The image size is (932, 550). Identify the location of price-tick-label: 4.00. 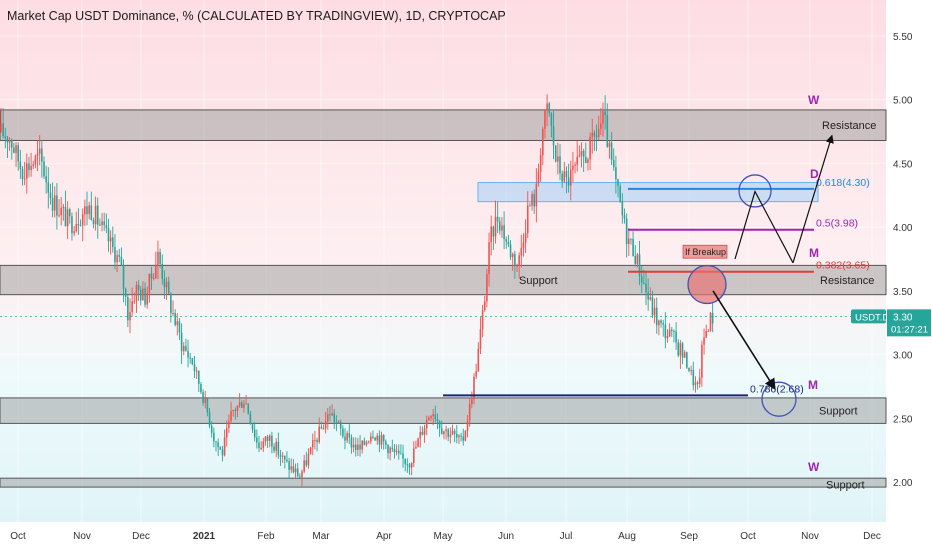
(903, 228).